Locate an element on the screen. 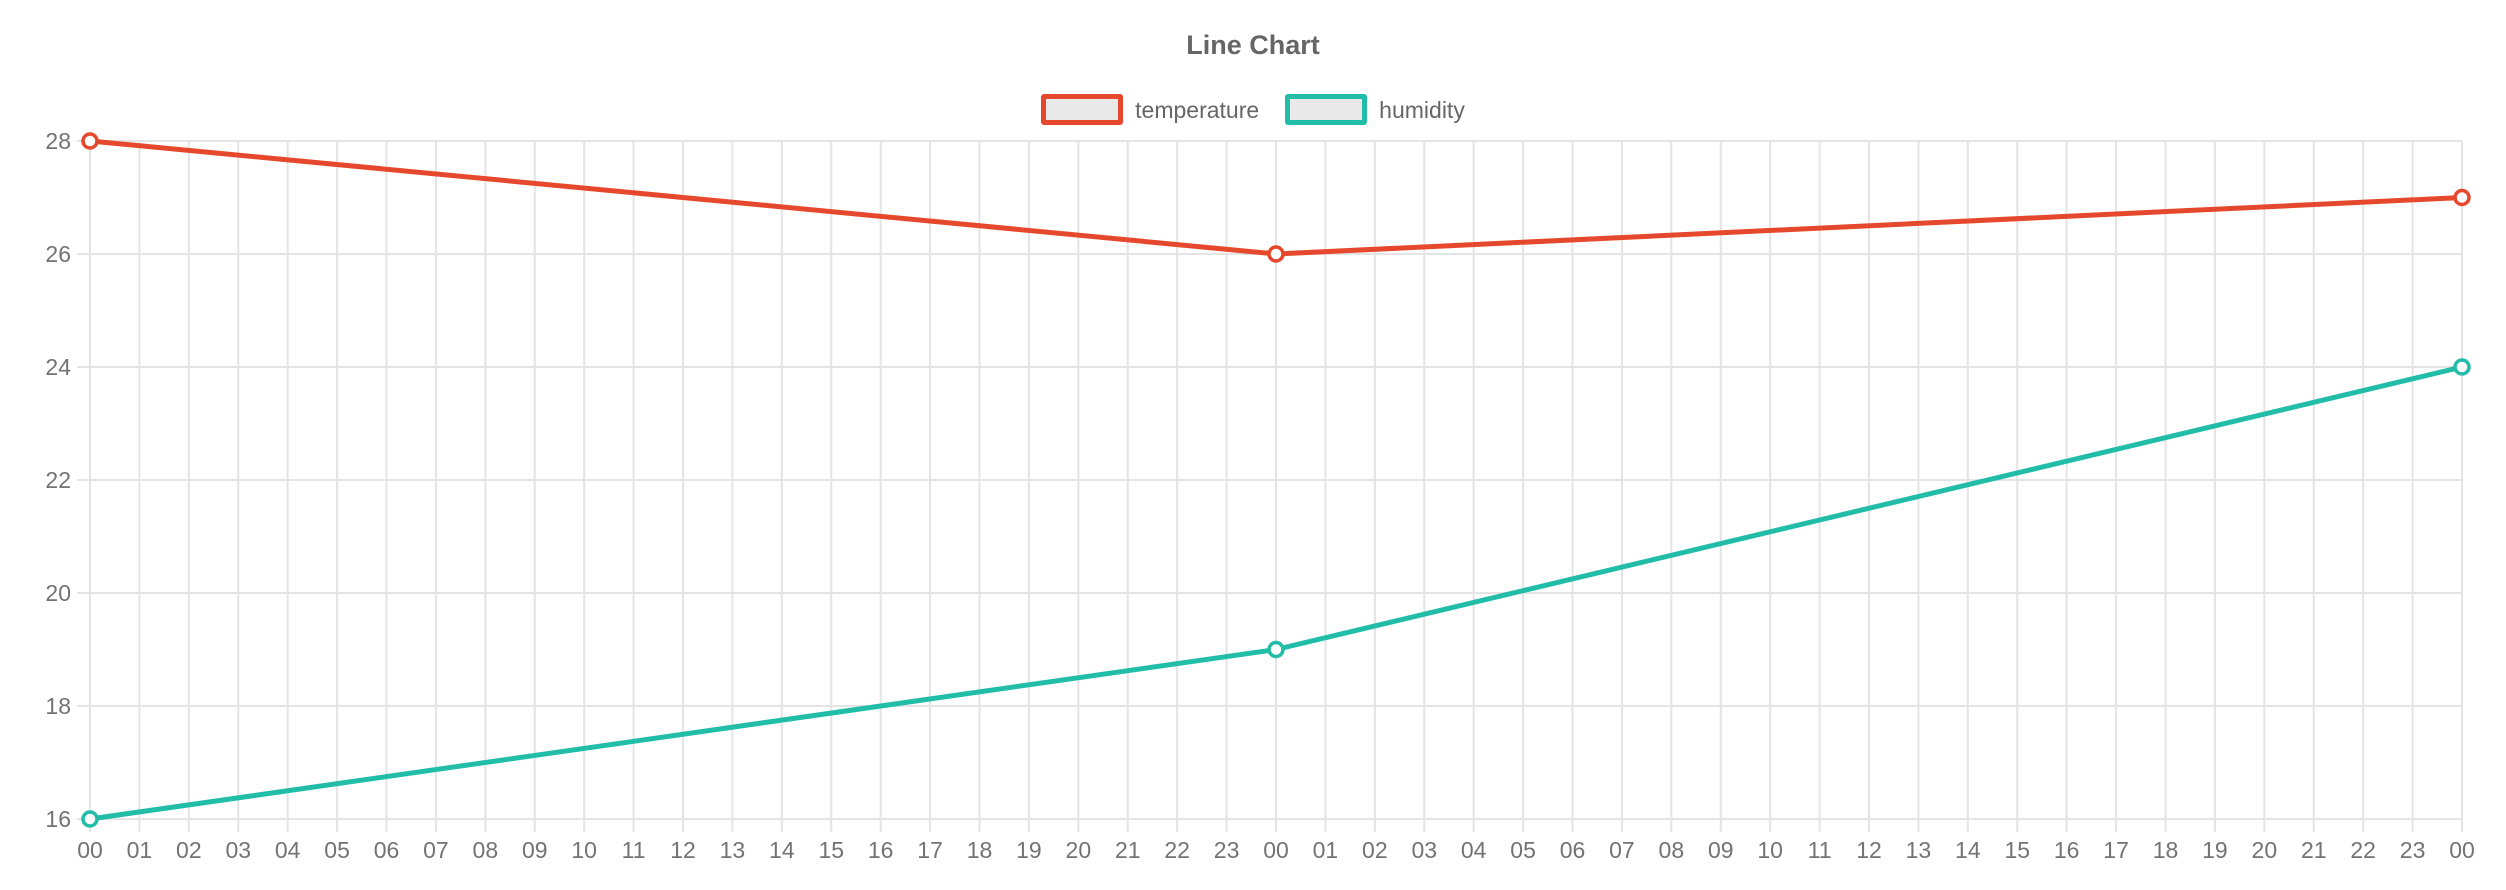  chart-title: Line Chart is located at coordinates (1253, 45).